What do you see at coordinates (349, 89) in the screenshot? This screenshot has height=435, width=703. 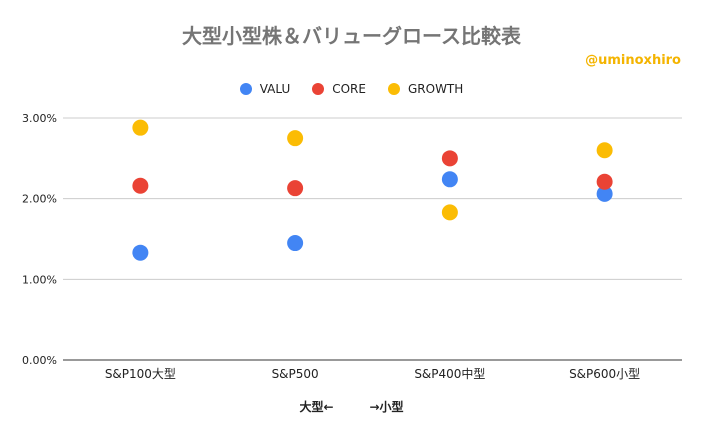 I see `legend-label-core: CORE` at bounding box center [349, 89].